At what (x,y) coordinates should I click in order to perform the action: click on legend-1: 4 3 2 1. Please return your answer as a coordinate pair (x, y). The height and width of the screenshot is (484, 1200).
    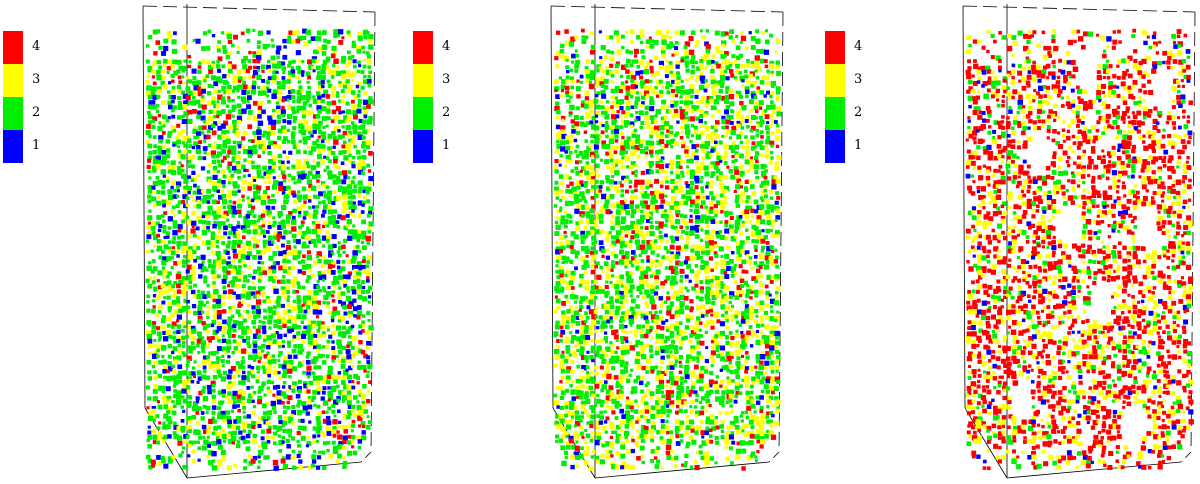
    Looking at the image, I should click on (33, 97).